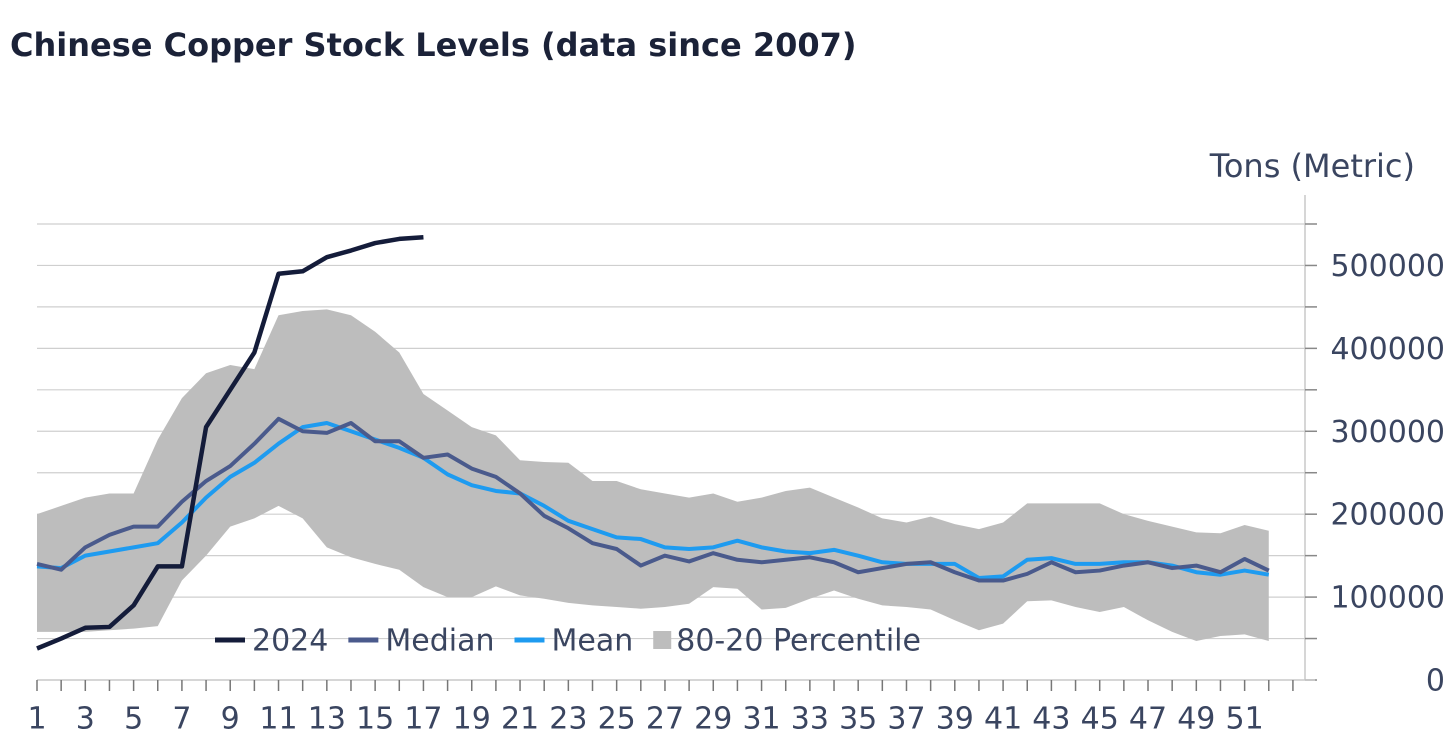  I want to click on x-tick-label: 21, so click(520, 719).